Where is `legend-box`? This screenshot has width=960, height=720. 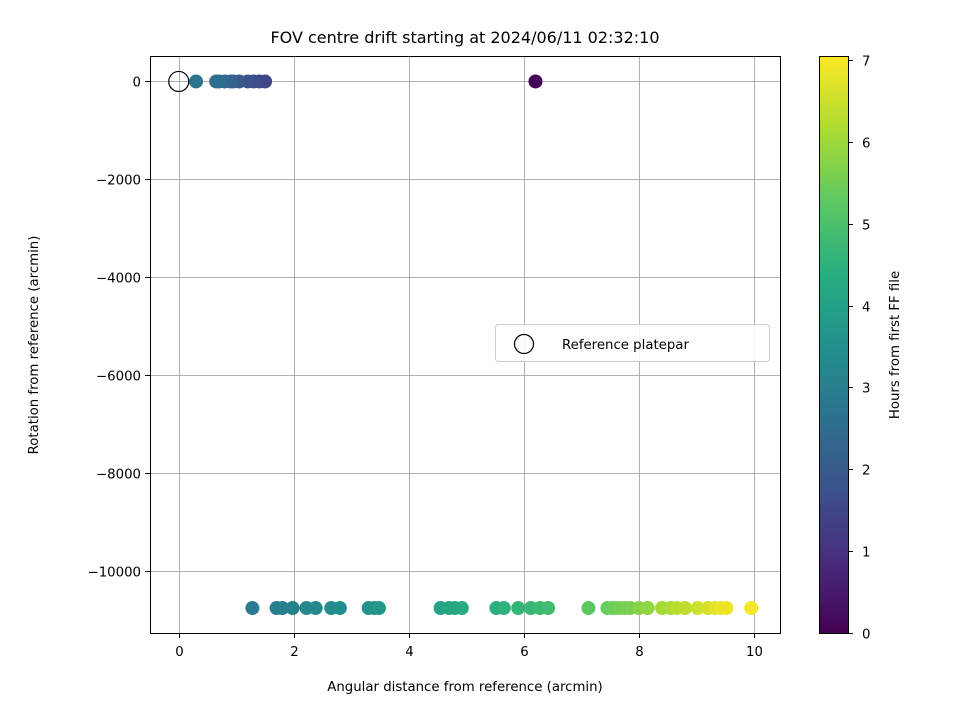
legend-box is located at coordinates (632, 343).